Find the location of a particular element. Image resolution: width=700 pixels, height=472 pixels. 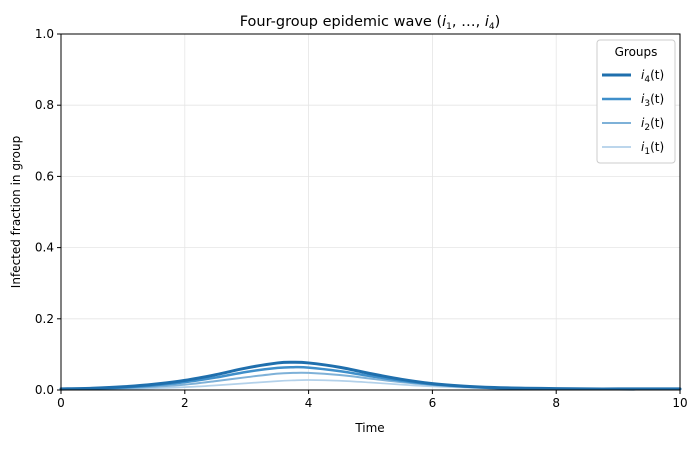

x-tick-label: 0 is located at coordinates (61, 403).